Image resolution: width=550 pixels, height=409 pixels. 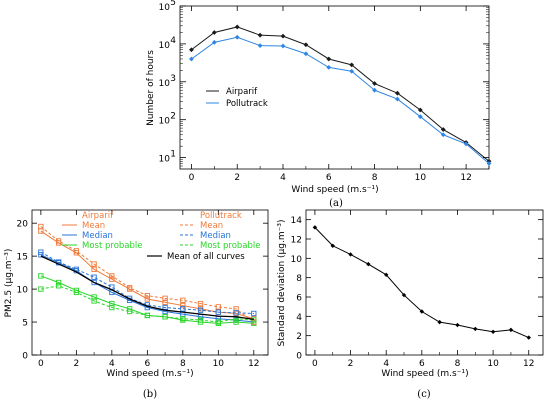 What do you see at coordinates (173, 117) in the screenshot?
I see `panel-a-ytick-exponent: 2` at bounding box center [173, 117].